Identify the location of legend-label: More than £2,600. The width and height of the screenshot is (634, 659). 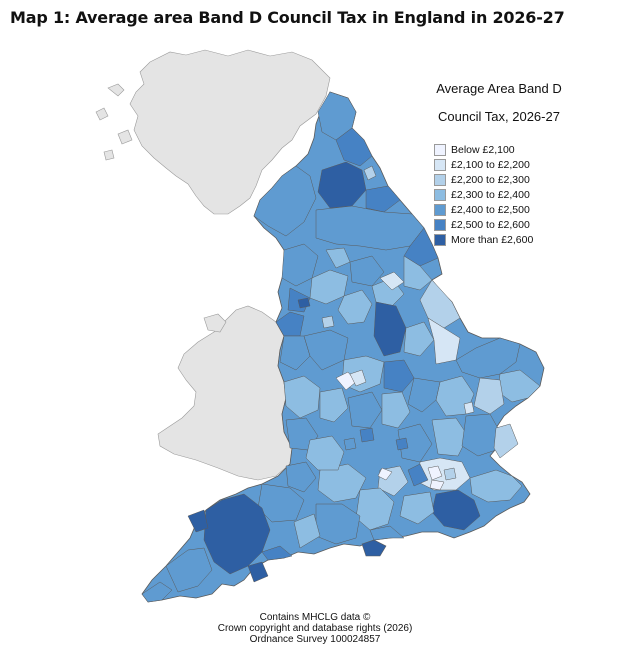
(492, 239).